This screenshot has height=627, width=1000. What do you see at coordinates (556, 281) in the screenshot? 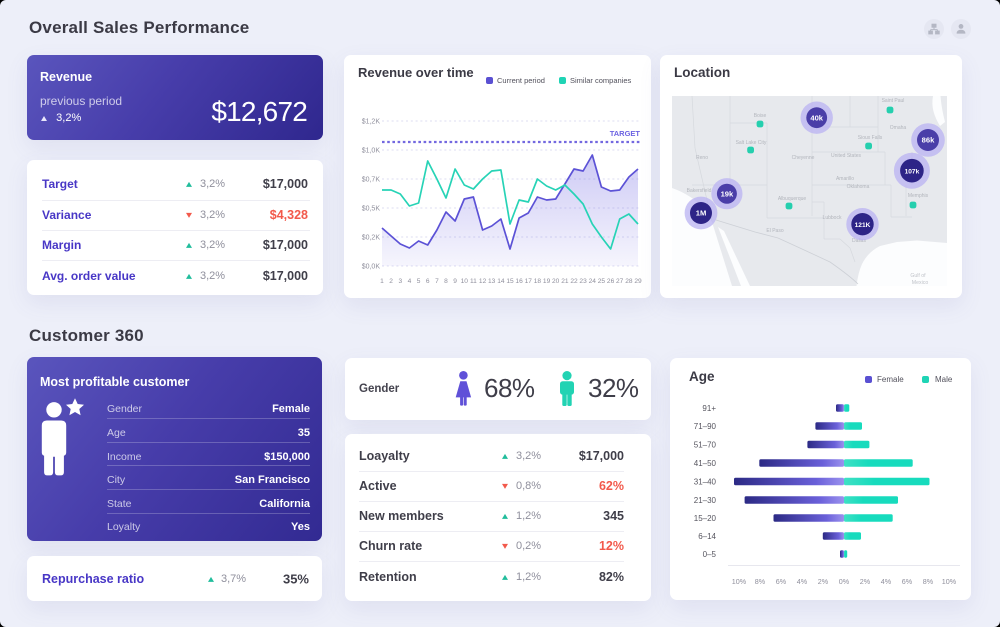
I see `svg-text: 20` at bounding box center [556, 281].